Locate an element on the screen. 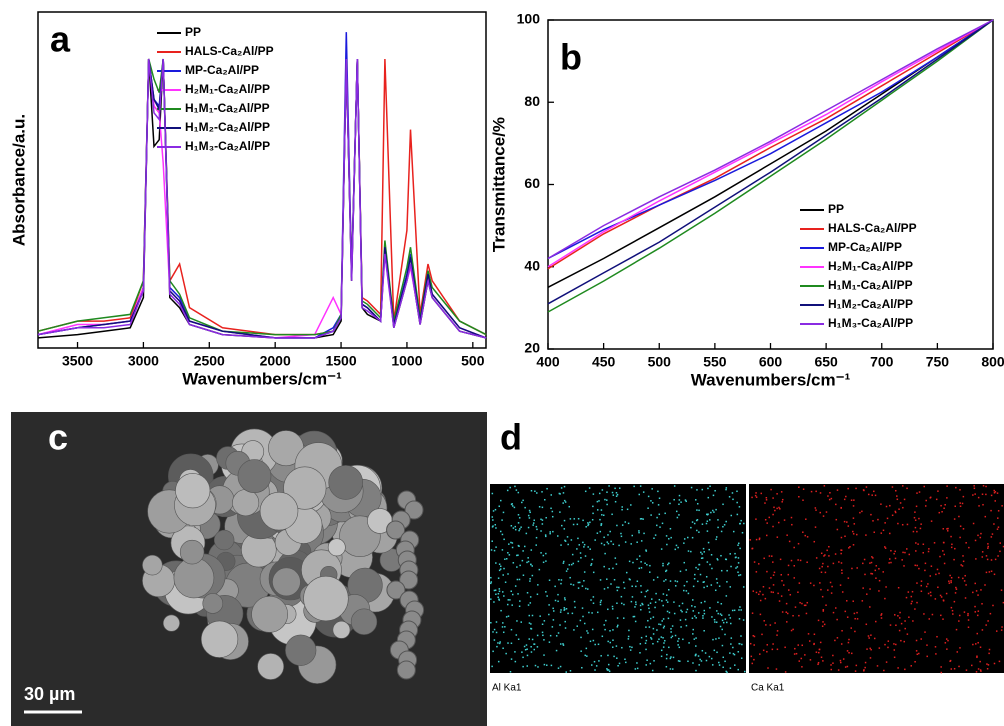 The width and height of the screenshot is (1004, 726). sem-particle is located at coordinates (193, 491).